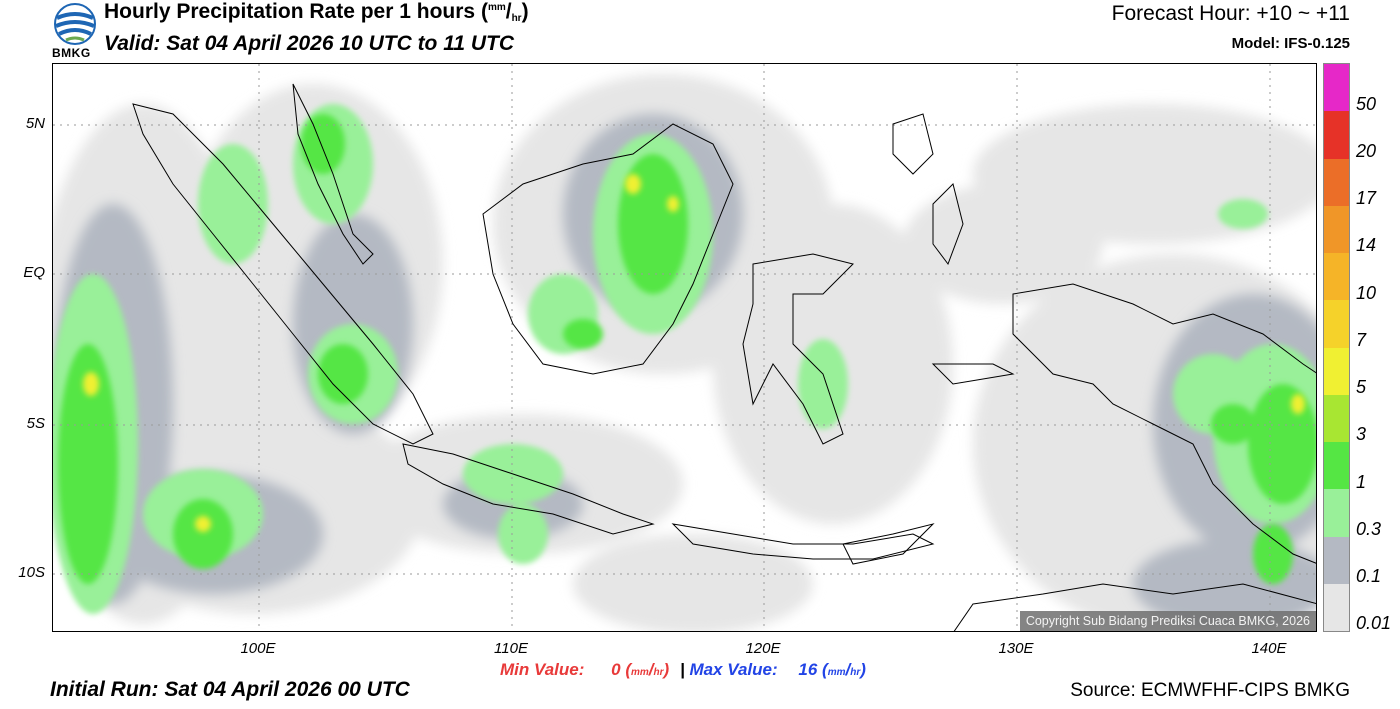  I want to click on colorbar-level-label: 0.01, so click(1374, 623).